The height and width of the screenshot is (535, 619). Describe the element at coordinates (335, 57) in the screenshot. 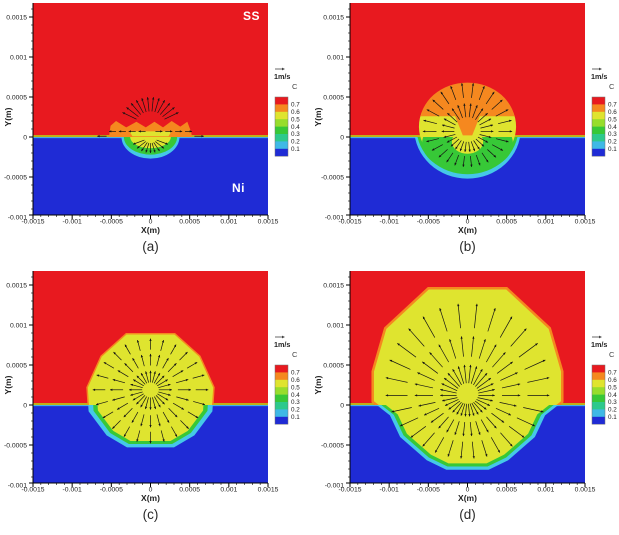

I see `y-tick-label: 0.001` at that location.